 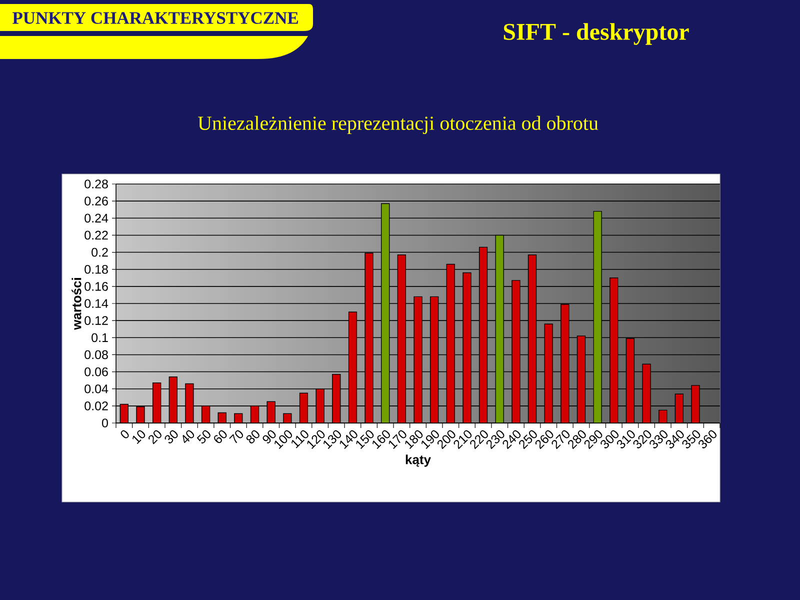 What do you see at coordinates (96, 269) in the screenshot?
I see `y-tick-label: 0.18` at bounding box center [96, 269].